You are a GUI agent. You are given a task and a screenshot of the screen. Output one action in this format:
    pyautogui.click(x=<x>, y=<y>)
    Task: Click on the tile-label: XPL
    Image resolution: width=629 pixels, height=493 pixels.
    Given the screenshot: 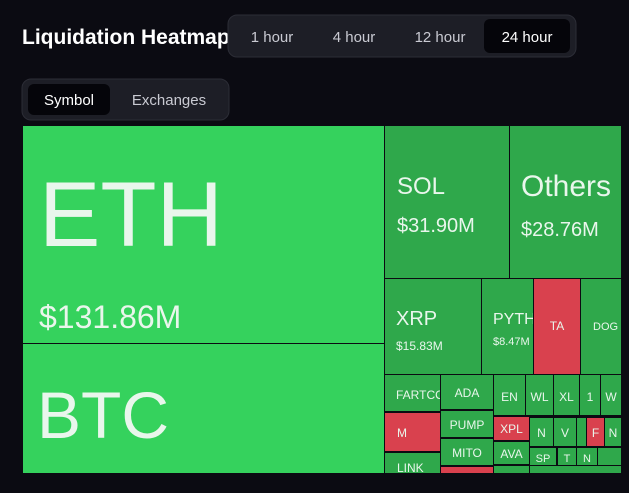 What is the action you would take?
    pyautogui.click(x=511, y=429)
    